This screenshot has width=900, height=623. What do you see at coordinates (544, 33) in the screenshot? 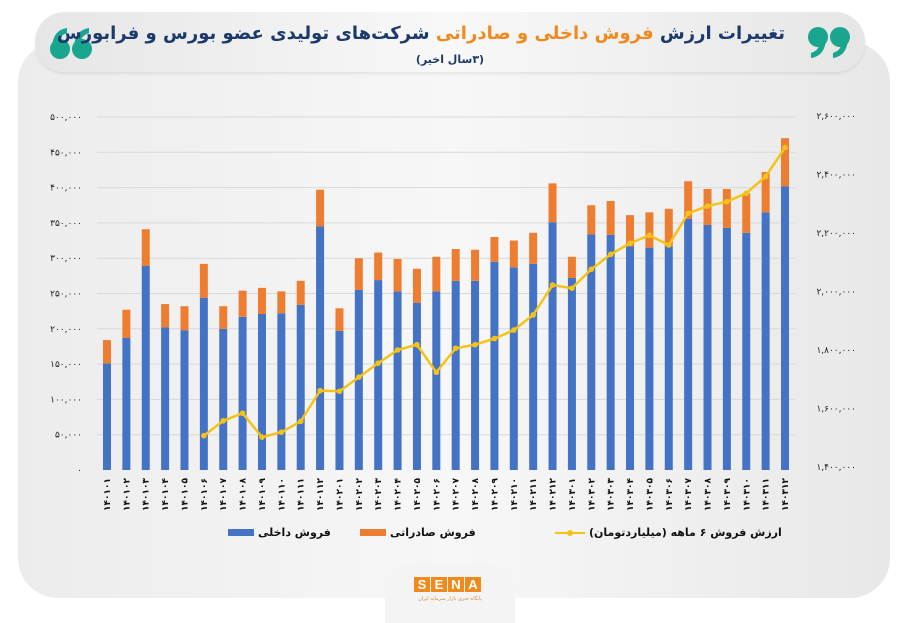
I see `title-highlight: فروش داخلی و صادراتی` at bounding box center [544, 33].